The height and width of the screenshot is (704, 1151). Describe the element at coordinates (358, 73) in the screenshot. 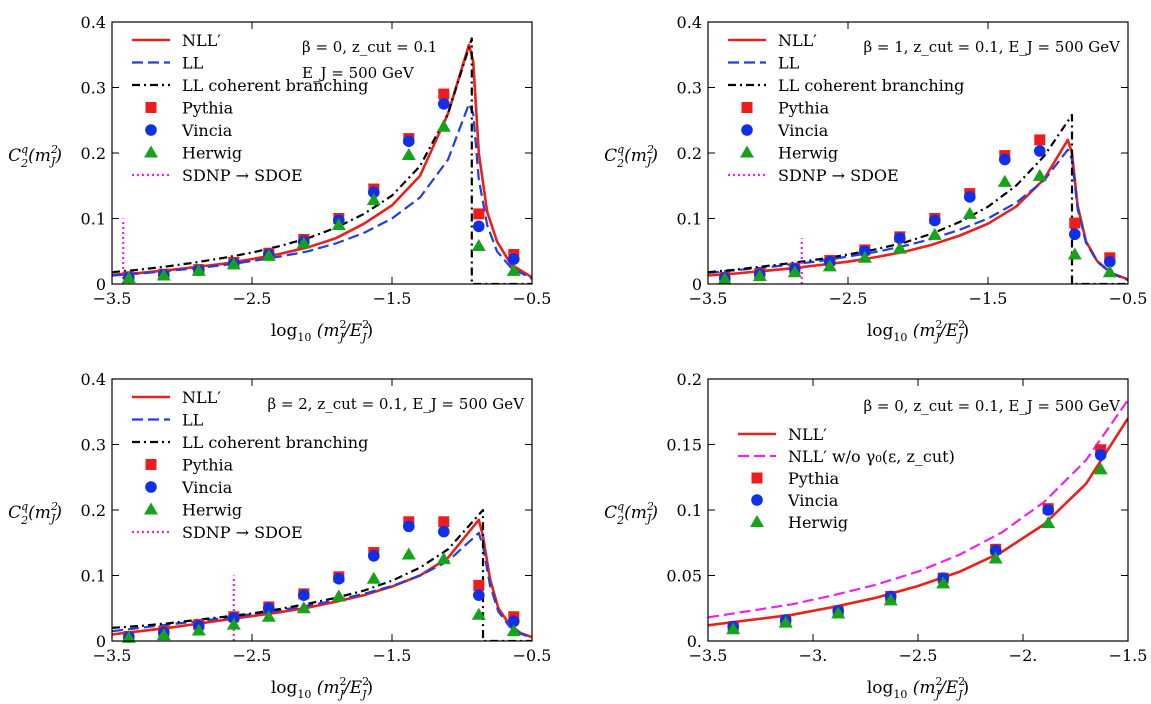

I see `parameter-annotation: E_J = 500 GeV` at that location.